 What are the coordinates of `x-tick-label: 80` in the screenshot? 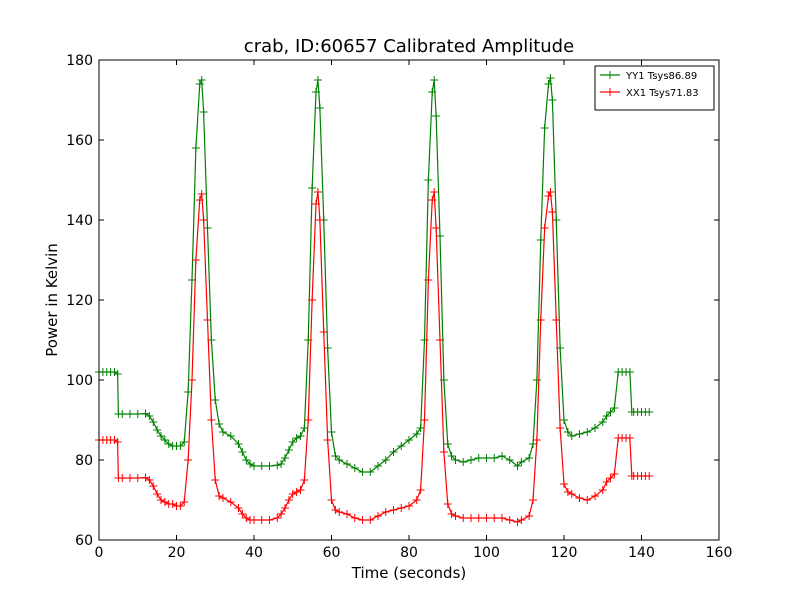 It's located at (409, 553).